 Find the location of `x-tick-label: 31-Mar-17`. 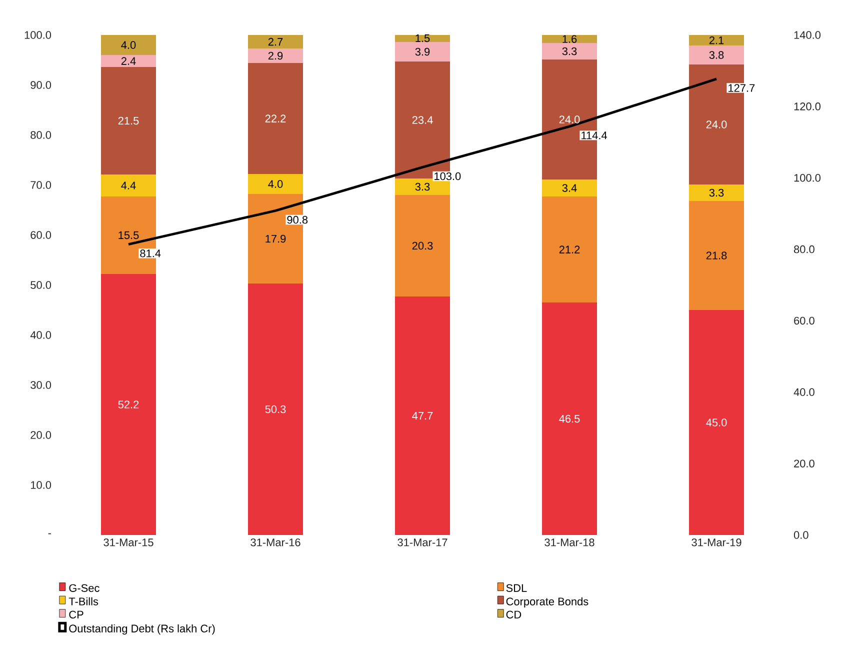

x-tick-label: 31-Mar-17 is located at coordinates (423, 542).